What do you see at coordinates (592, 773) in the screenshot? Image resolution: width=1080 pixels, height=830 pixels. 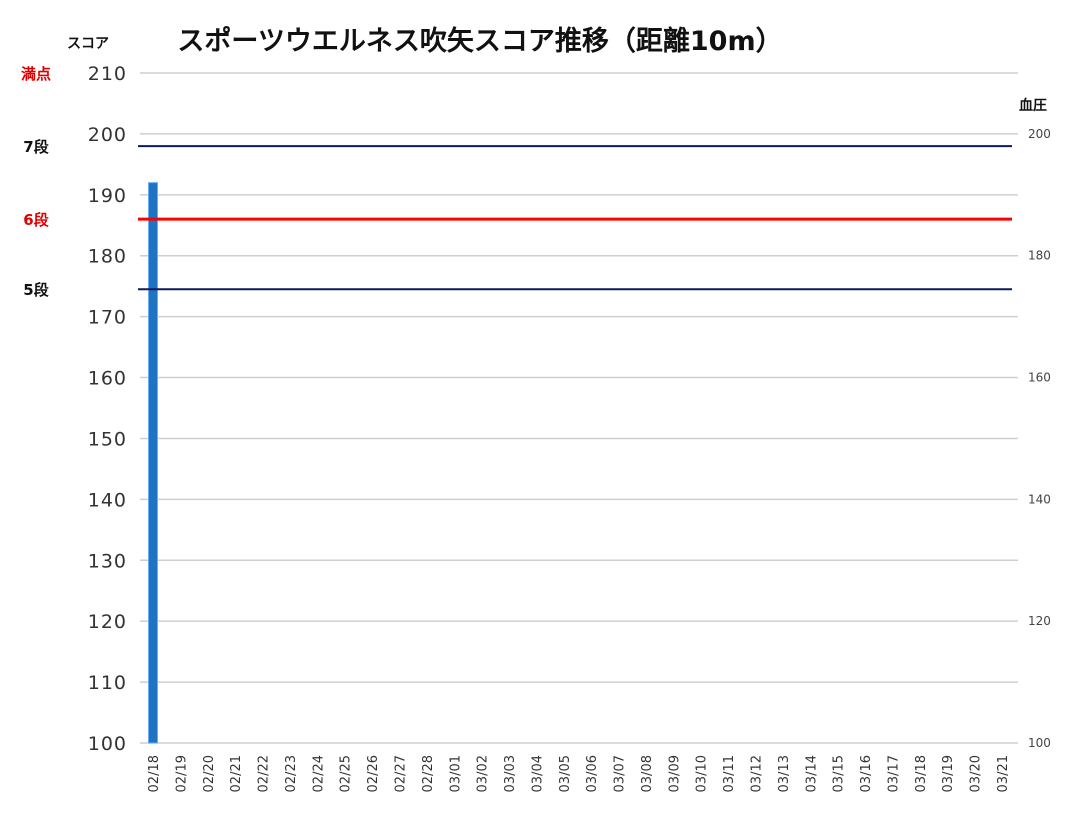 I see `x-tick-label: 03/06` at bounding box center [592, 773].